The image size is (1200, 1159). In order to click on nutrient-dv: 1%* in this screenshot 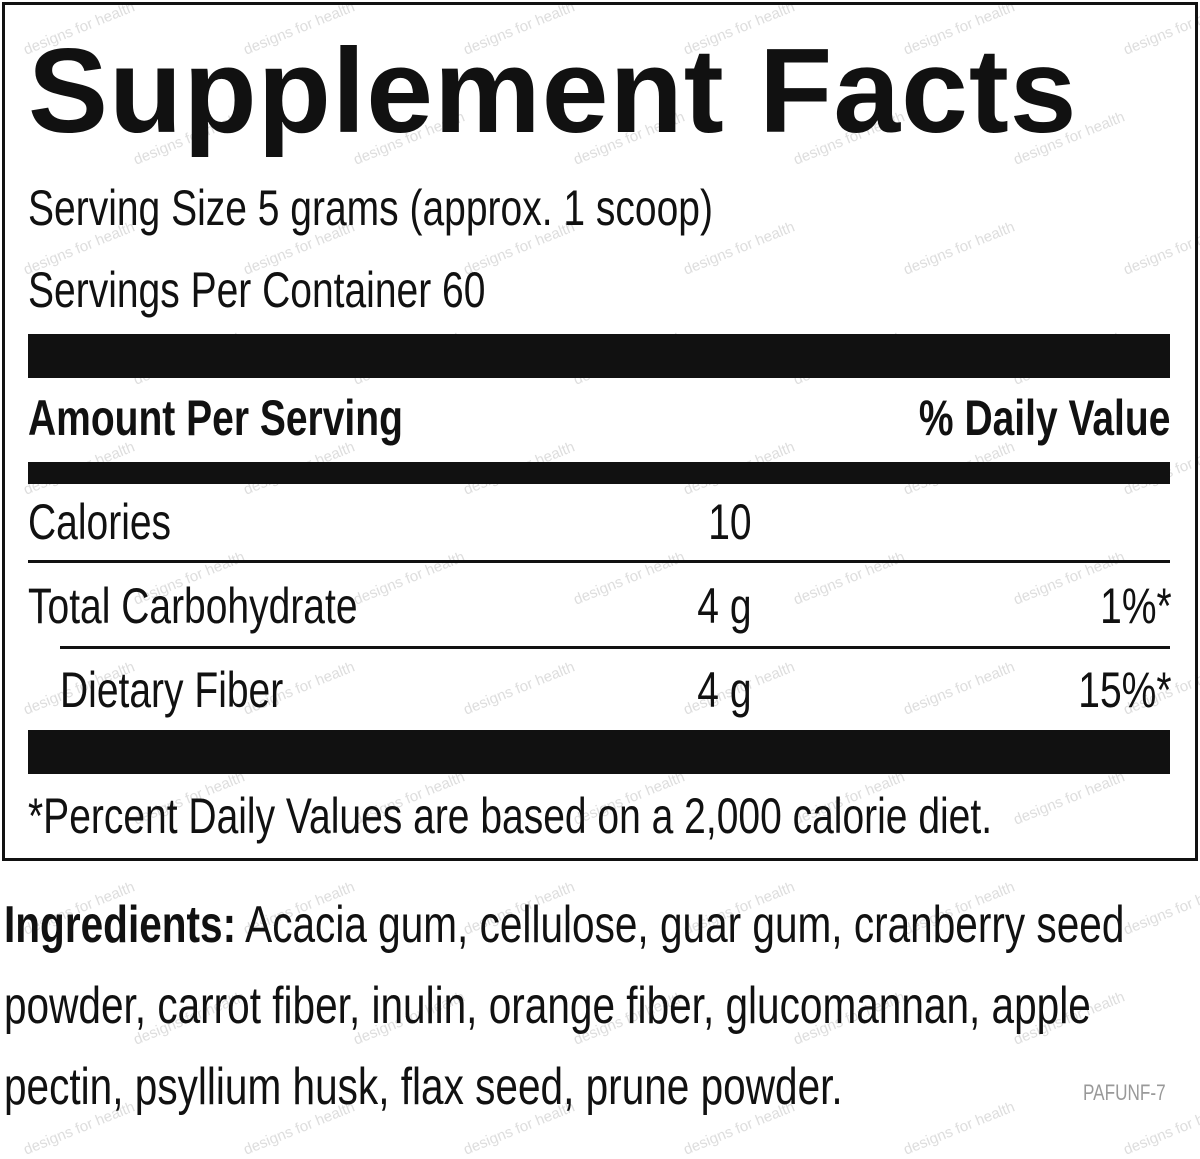, I will do `click(1126, 606)`.